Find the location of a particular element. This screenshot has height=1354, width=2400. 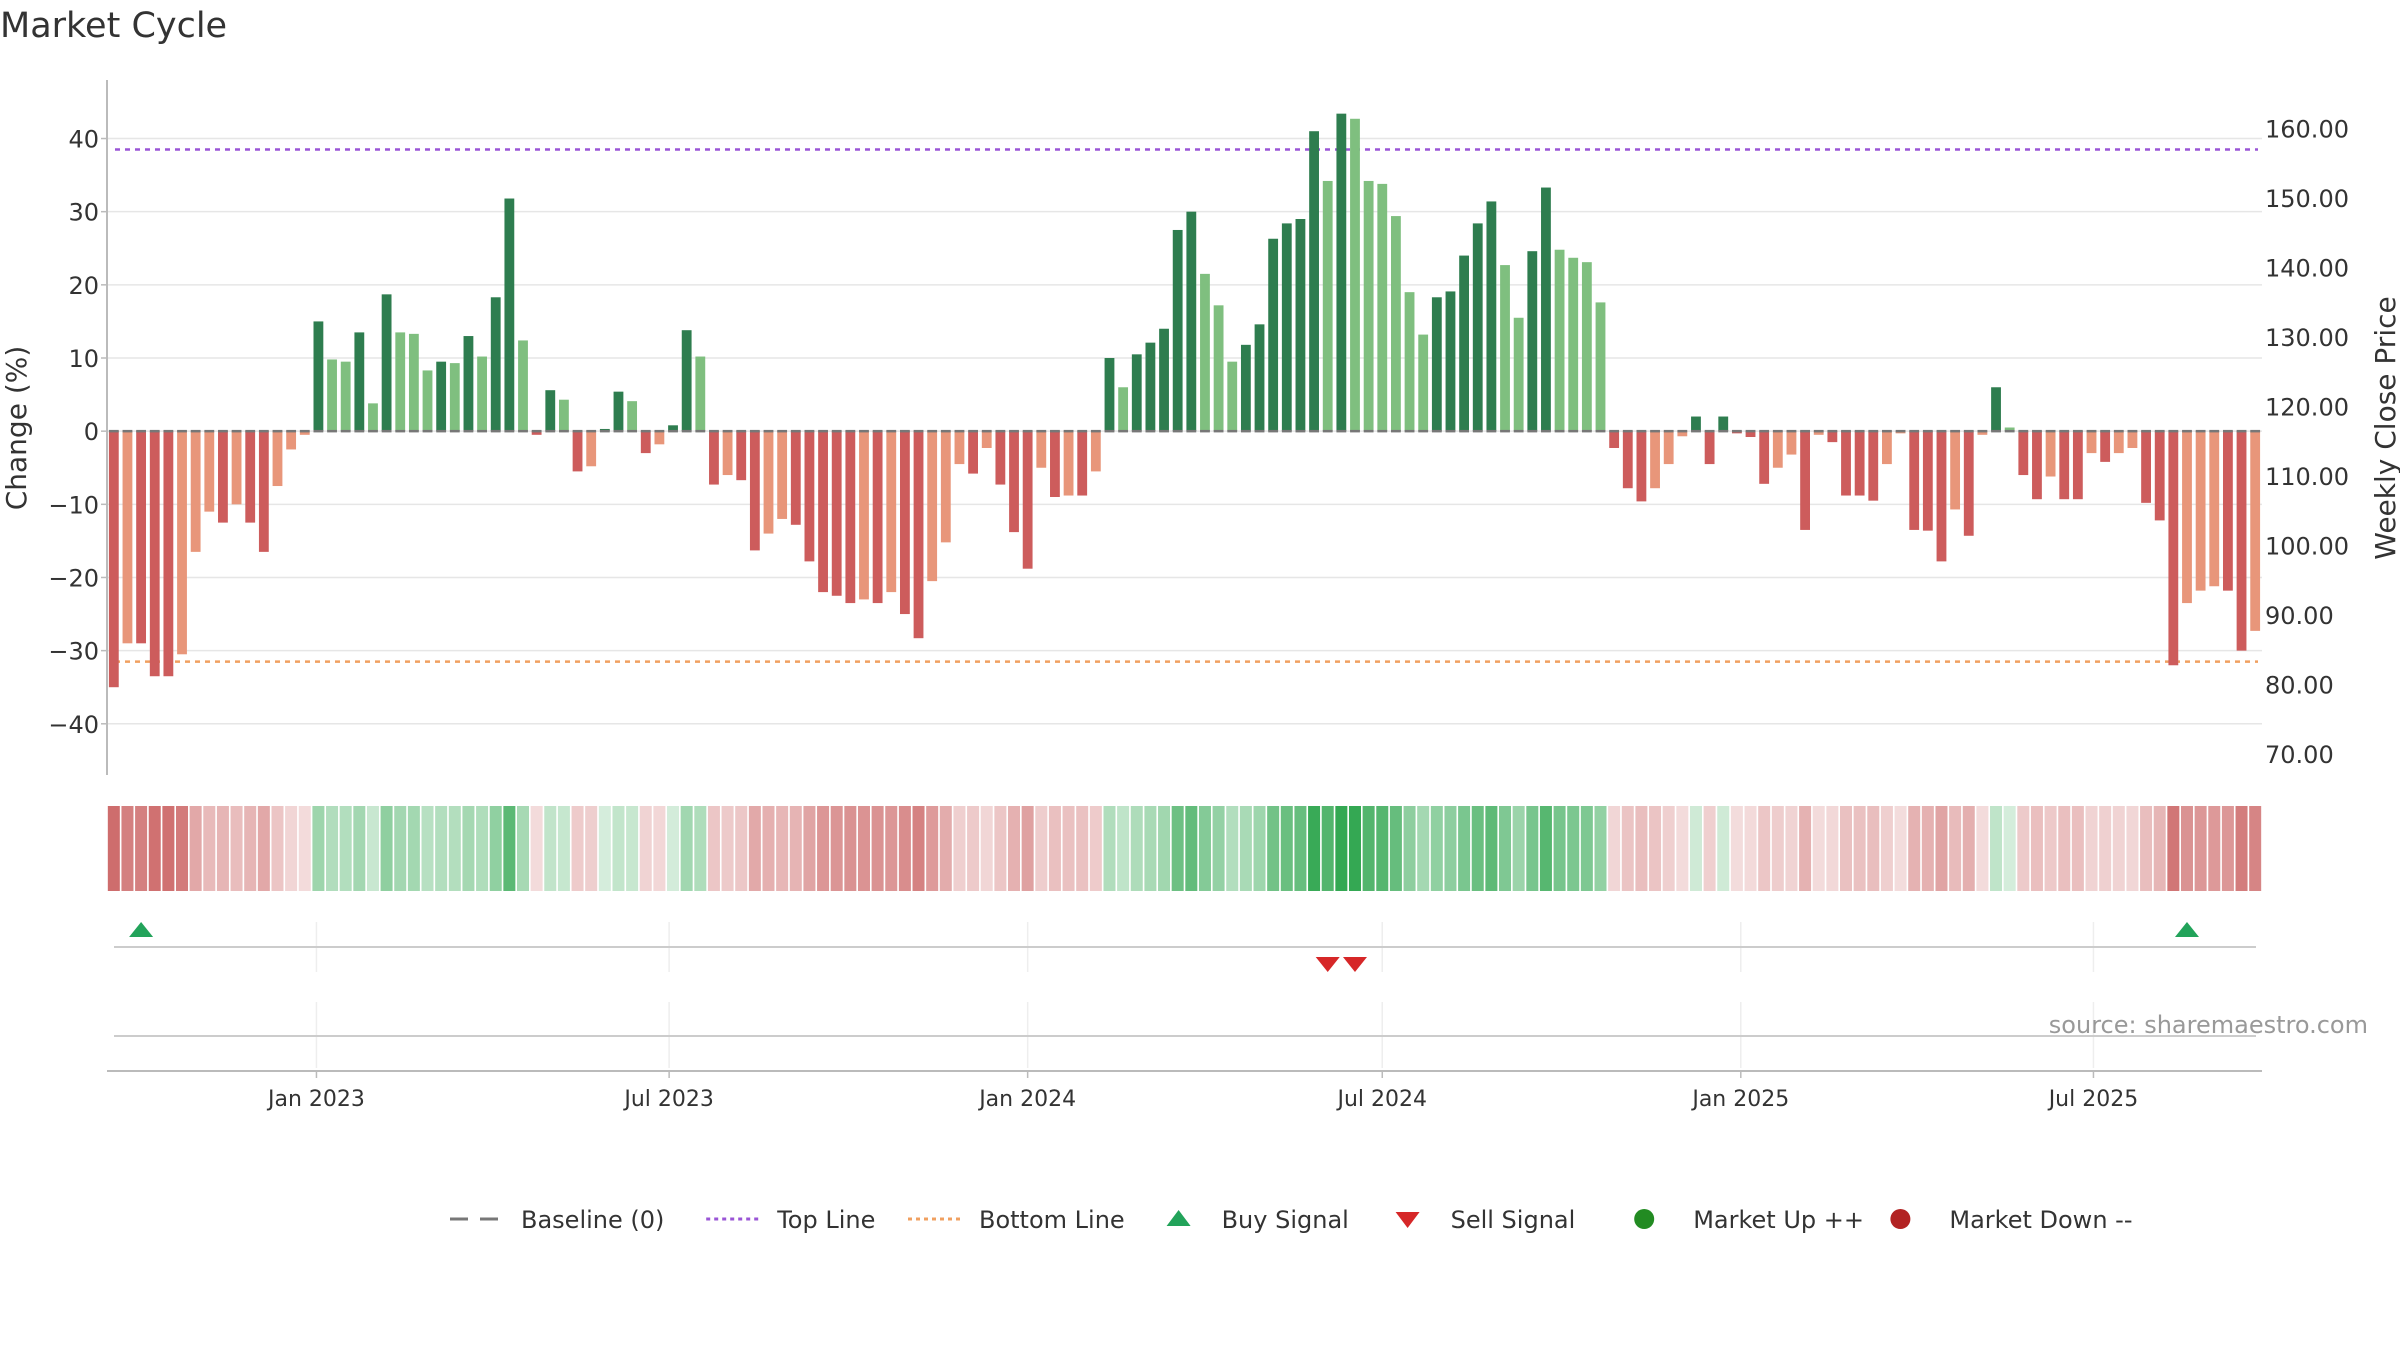

legend-item: Market Up ++ is located at coordinates (1749, 1220).